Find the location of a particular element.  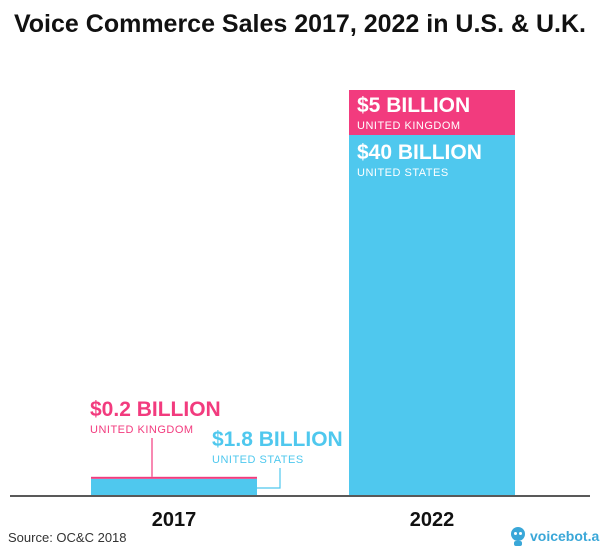

label-2022-us-country: UNITED STATES is located at coordinates (403, 173).